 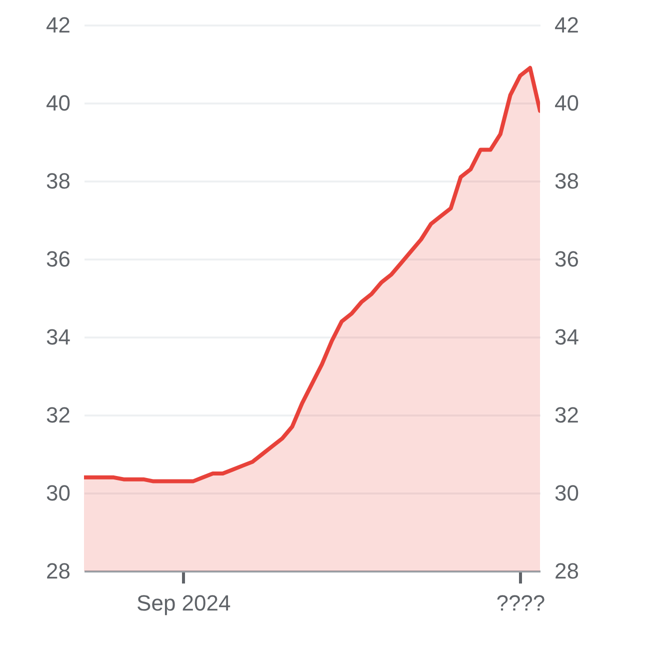 I want to click on x-tick-label: ????, so click(x=521, y=603).